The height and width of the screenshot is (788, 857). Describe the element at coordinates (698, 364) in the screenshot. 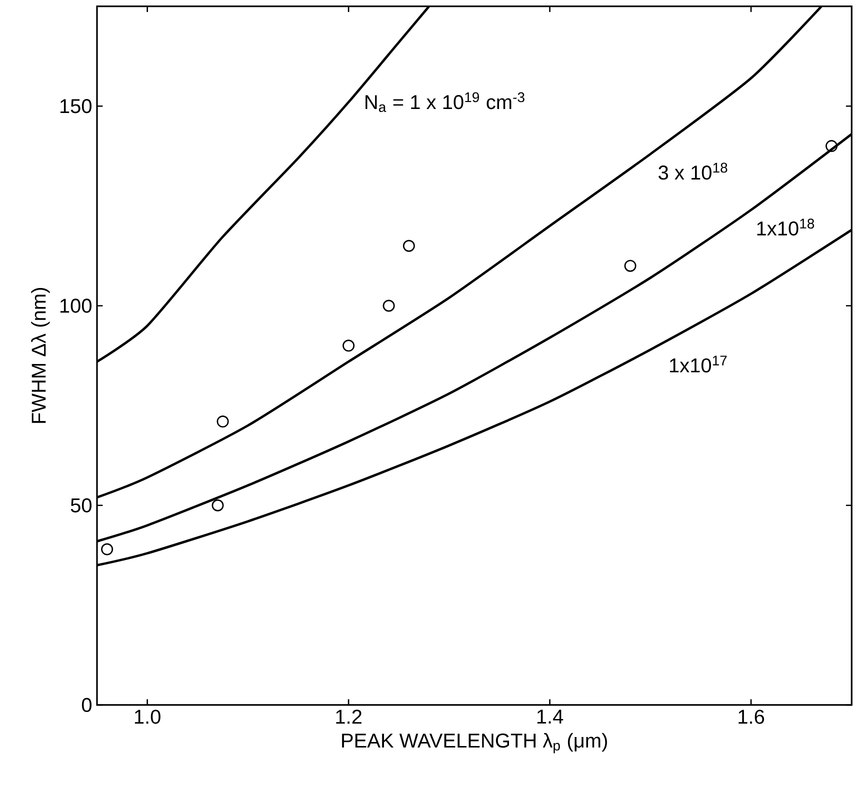

I see `series-label: 1x10$^{17}$` at that location.